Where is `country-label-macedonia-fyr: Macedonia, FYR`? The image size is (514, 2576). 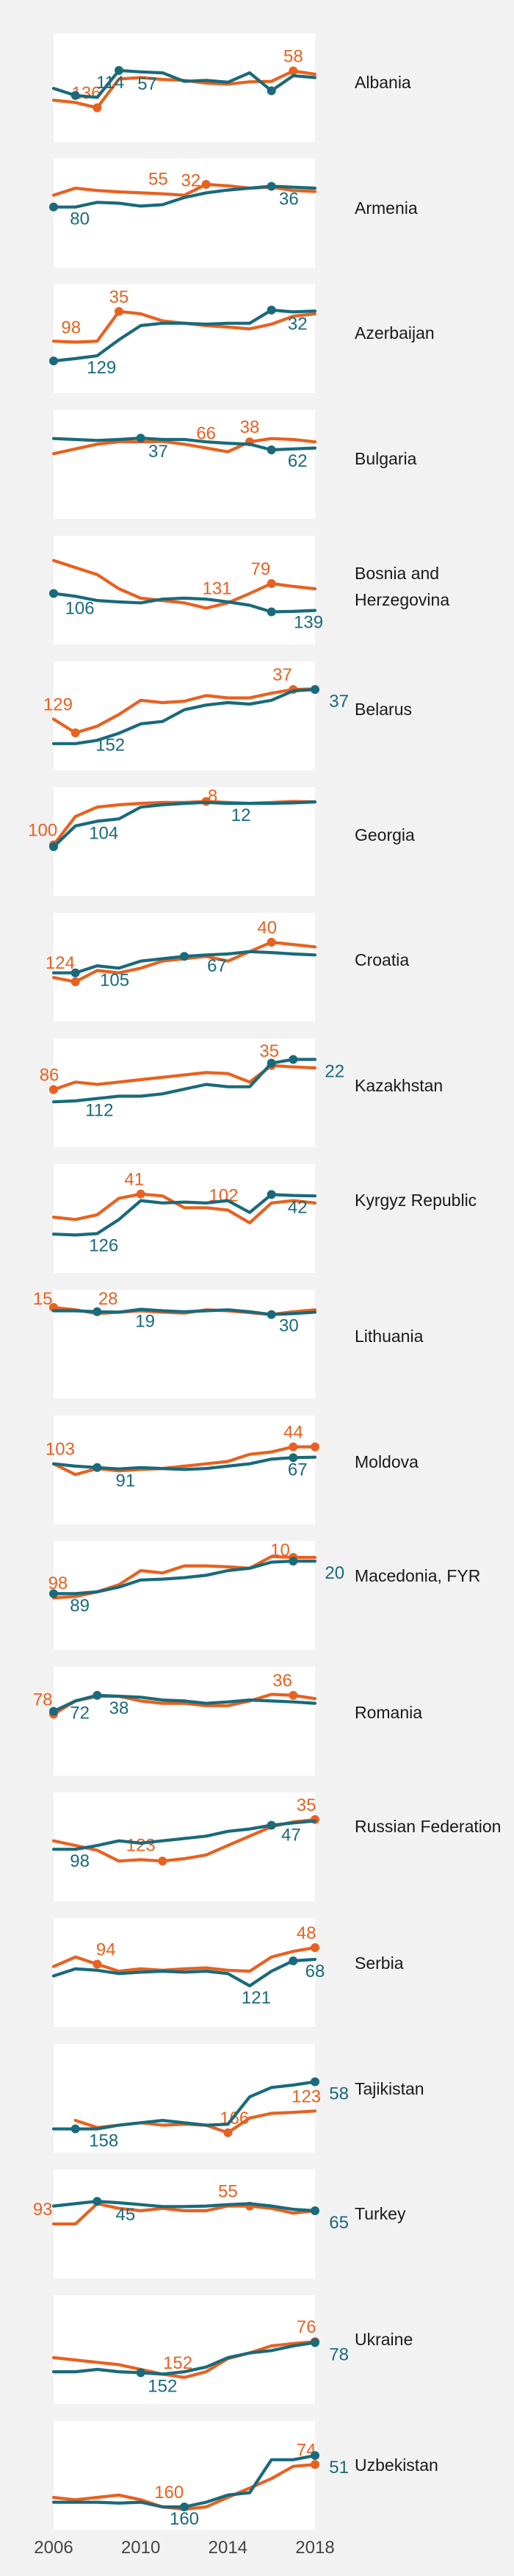 country-label-macedonia-fyr: Macedonia, FYR is located at coordinates (418, 1575).